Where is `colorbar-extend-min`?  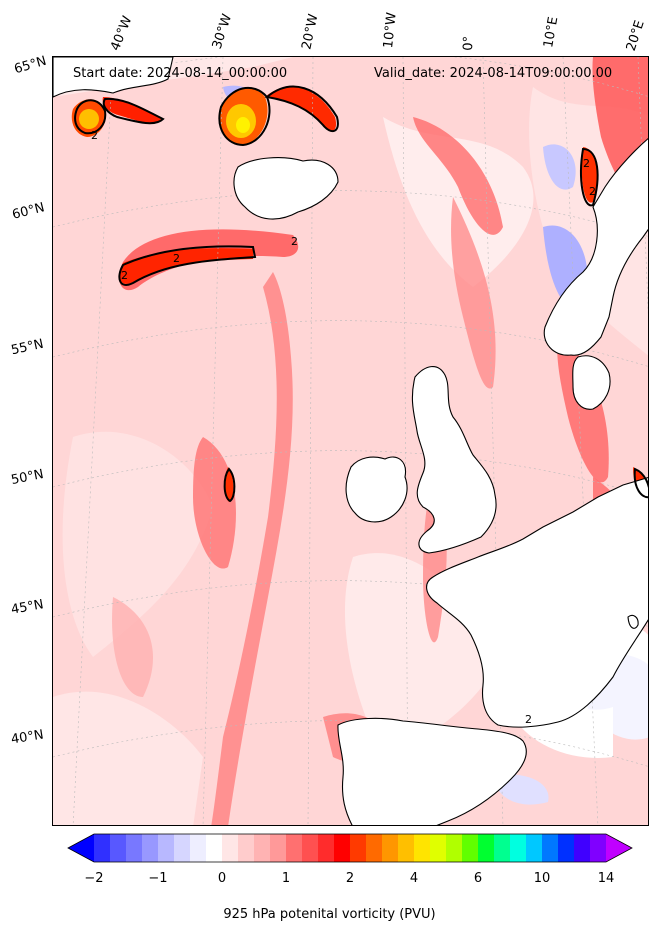
colorbar-extend-min is located at coordinates (81, 848).